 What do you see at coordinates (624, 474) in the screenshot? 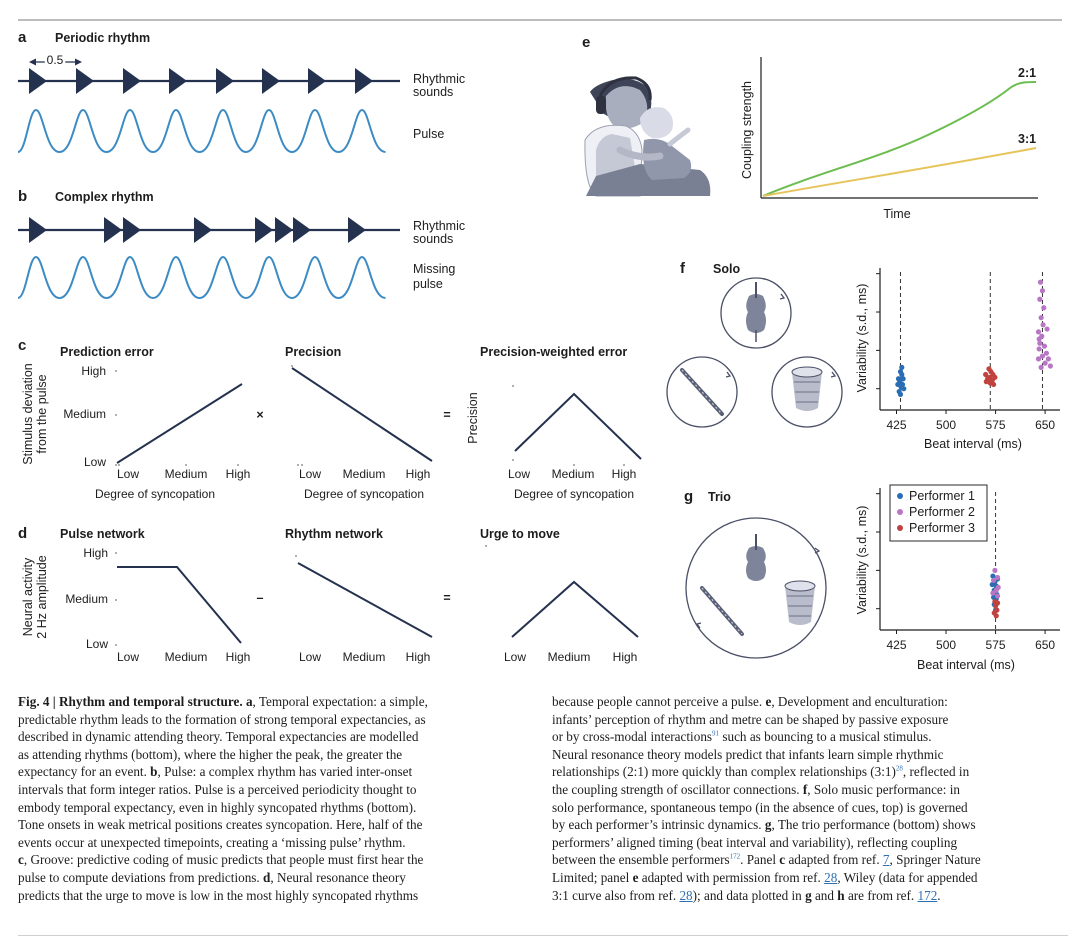
I see `panel-c-xtick-high-3: High` at bounding box center [624, 474].